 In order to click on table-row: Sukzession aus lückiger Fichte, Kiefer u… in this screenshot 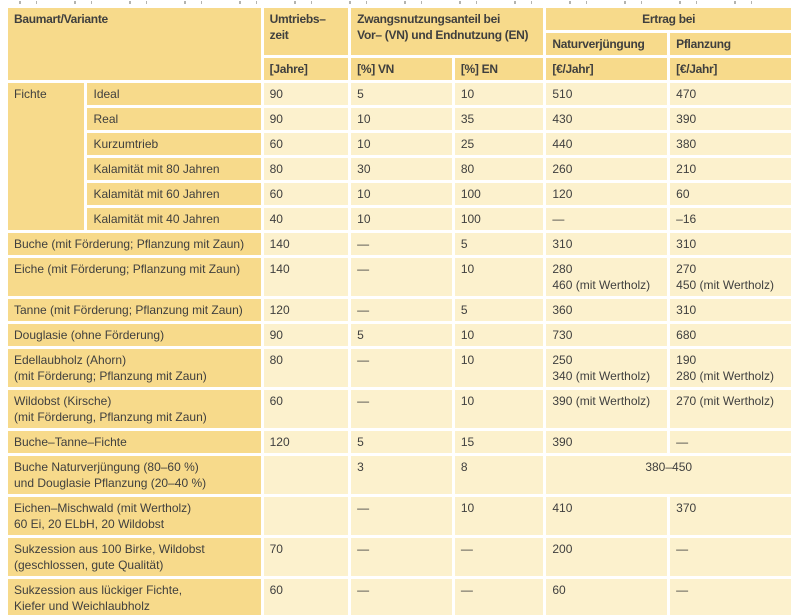, I will do `click(399, 597)`.